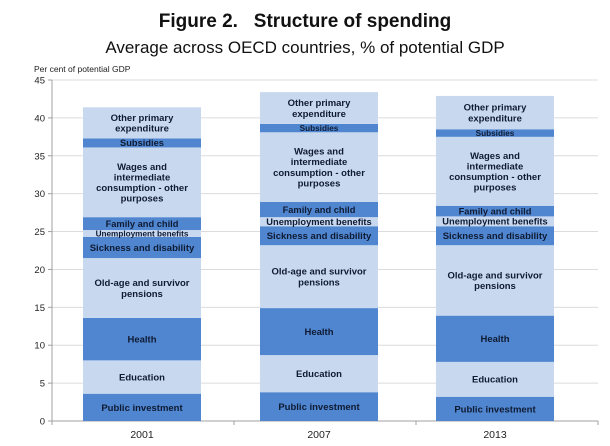  I want to click on y-tick-label: 35, so click(39, 156).